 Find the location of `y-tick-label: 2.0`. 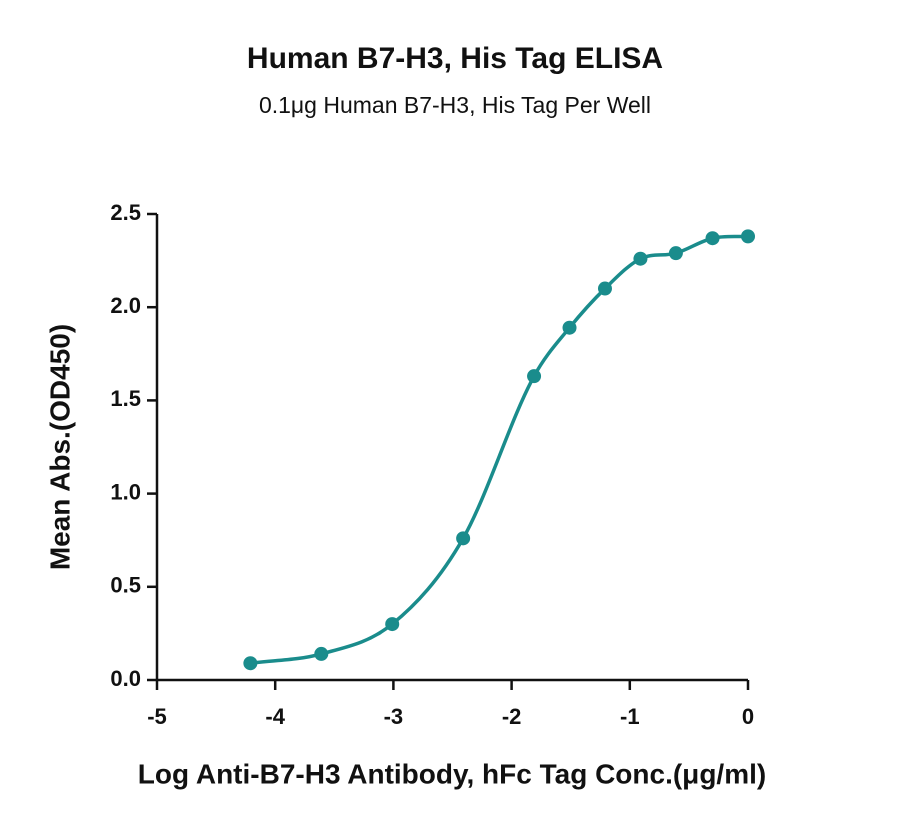

y-tick-label: 2.0 is located at coordinates (125, 305).